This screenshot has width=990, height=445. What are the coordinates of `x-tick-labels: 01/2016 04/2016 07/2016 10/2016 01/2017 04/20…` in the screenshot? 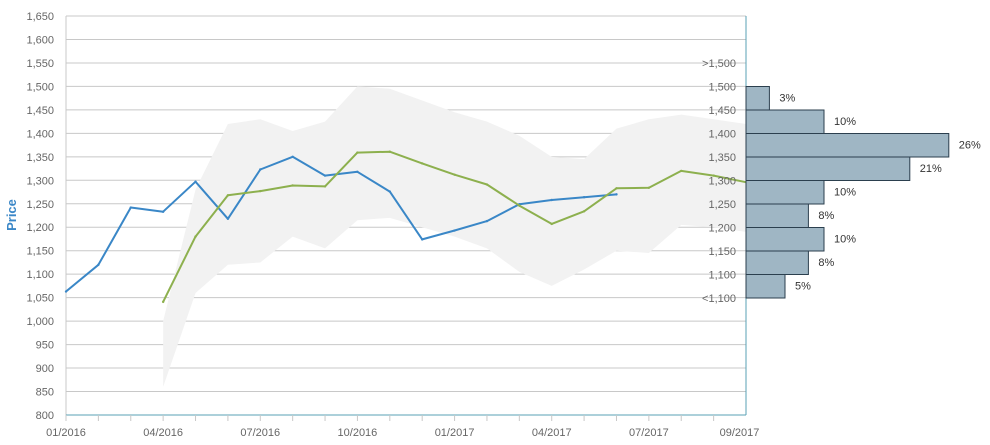 It's located at (402, 433).